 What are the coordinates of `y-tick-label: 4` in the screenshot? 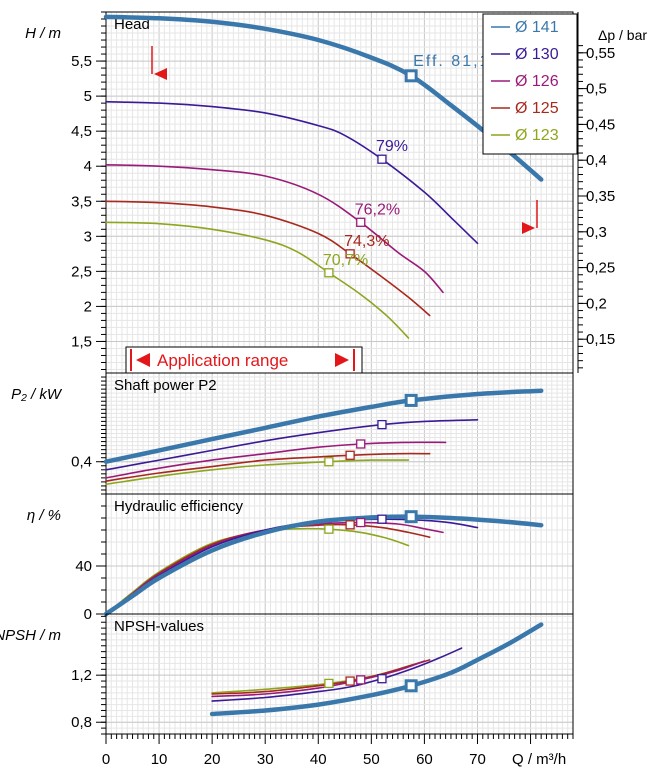 It's located at (88, 166).